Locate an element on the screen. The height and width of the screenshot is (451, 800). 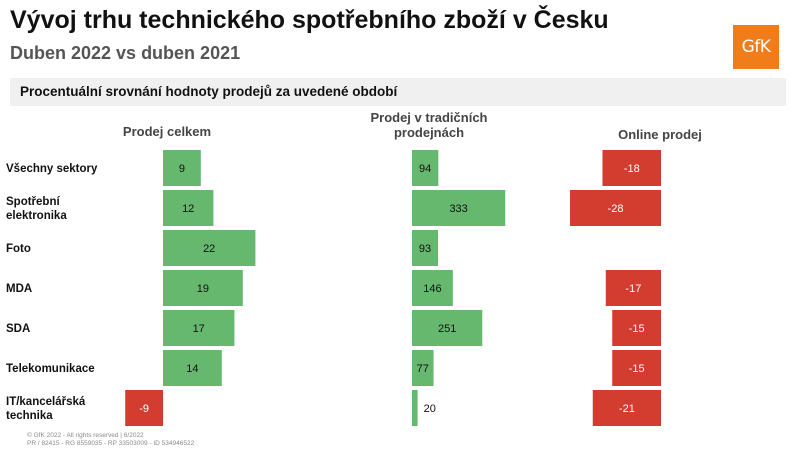
series-header-online-prodej: Online prodej is located at coordinates (660, 134).